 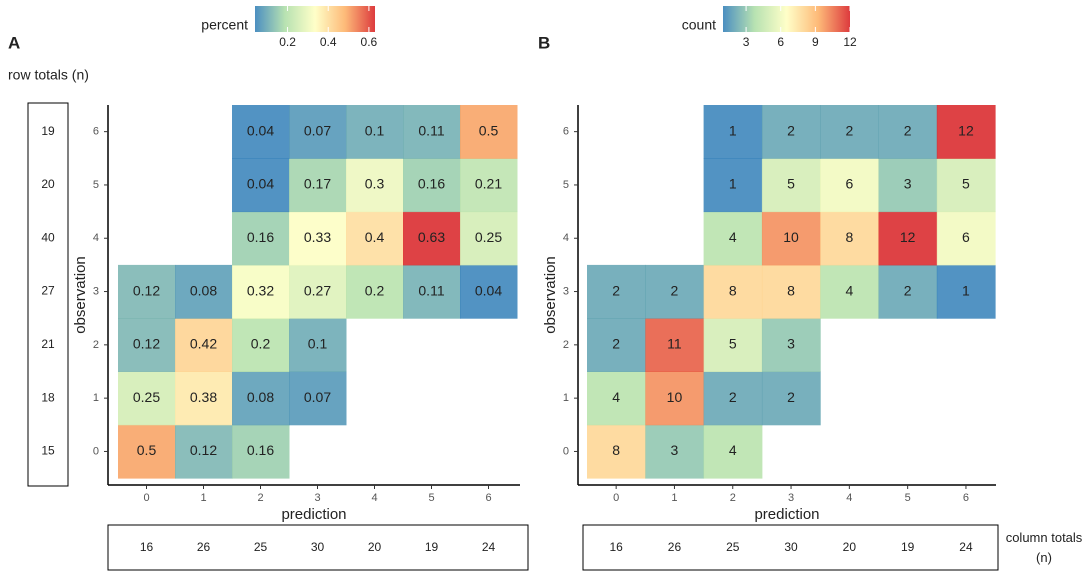 I want to click on cell-label: 0.33, so click(x=317, y=237).